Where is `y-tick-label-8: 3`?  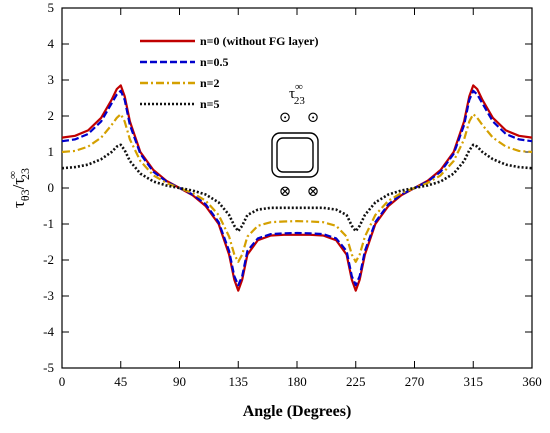
y-tick-label-8: 3 is located at coordinates (51, 79).